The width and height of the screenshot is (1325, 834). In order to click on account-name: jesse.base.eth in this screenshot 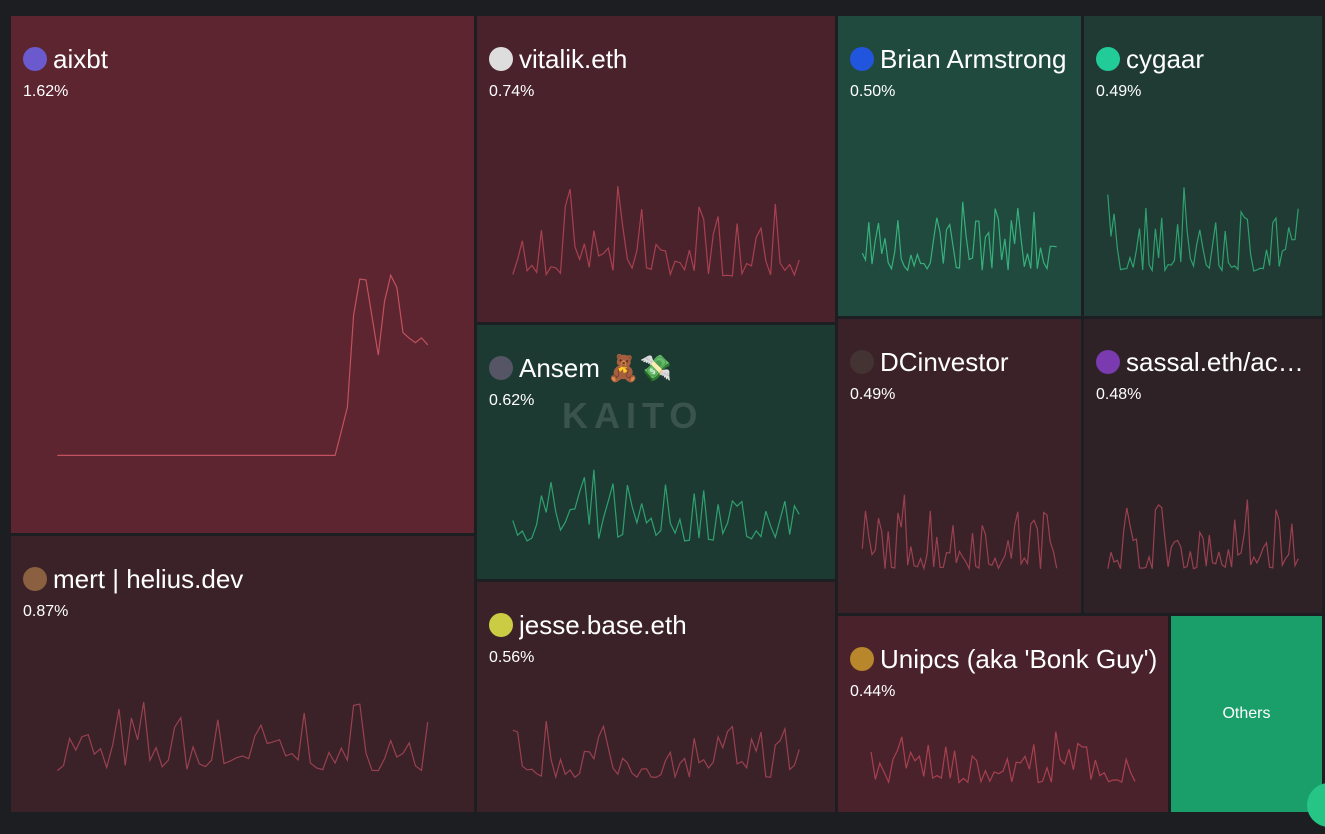, I will do `click(603, 625)`.